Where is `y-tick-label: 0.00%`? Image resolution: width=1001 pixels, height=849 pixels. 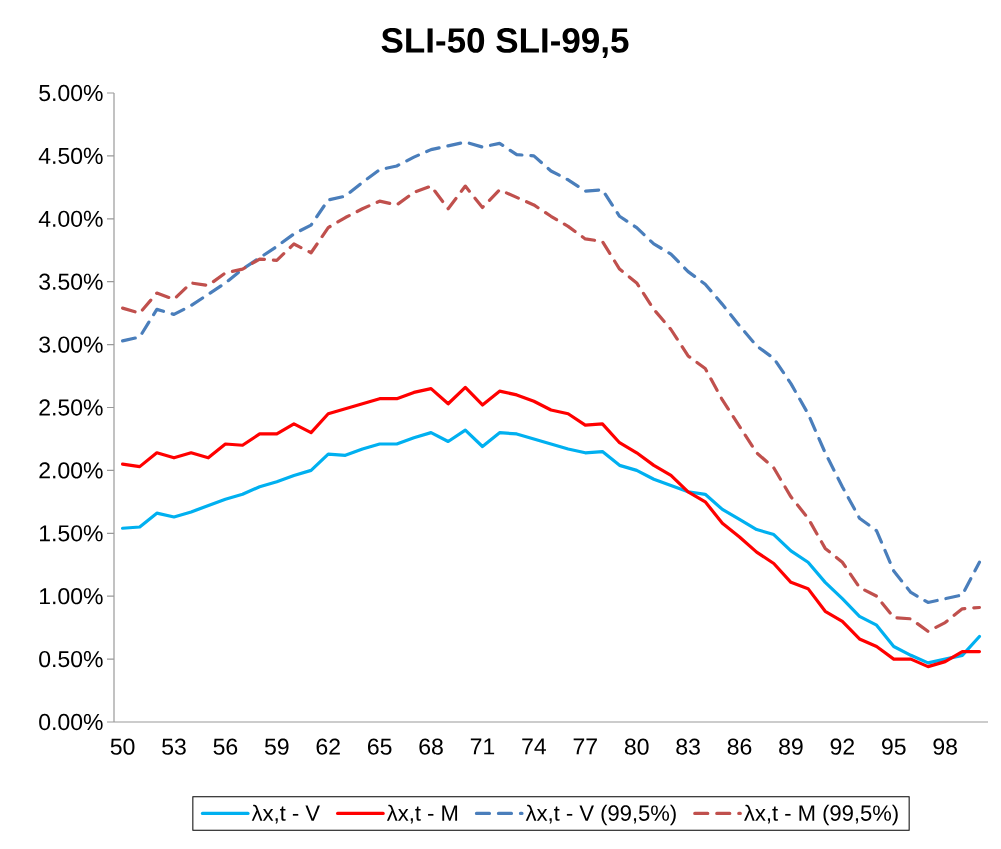
y-tick-label: 0.00% is located at coordinates (71, 722).